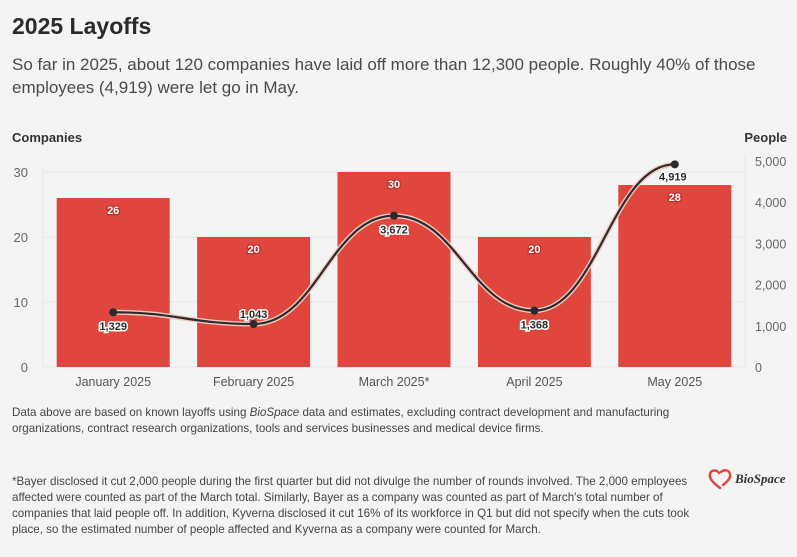 The image size is (797, 557). What do you see at coordinates (21, 172) in the screenshot?
I see `left-tick-label: 30` at bounding box center [21, 172].